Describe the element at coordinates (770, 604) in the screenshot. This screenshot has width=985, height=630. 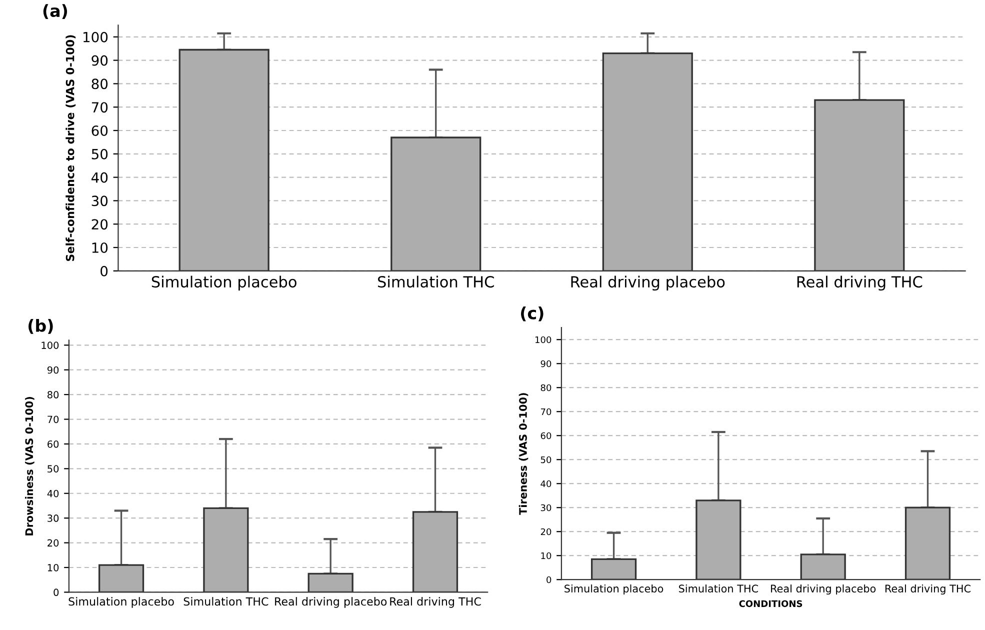
I see `x-axis-title: CONDITIONS` at that location.